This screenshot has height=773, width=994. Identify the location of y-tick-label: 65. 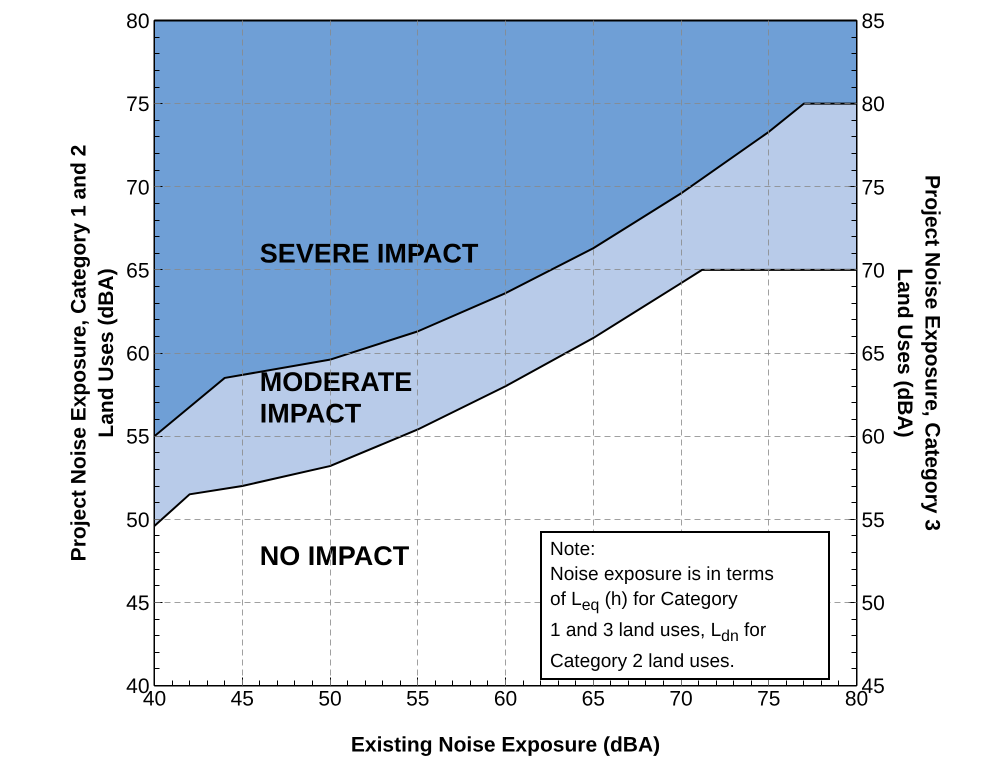
(138, 270).